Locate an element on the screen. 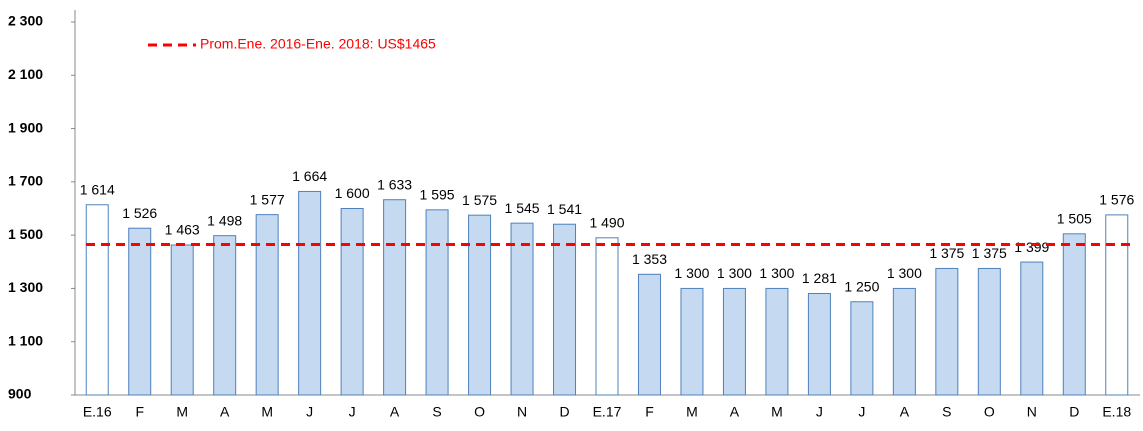  y-tick-label: 900 is located at coordinates (20, 394).